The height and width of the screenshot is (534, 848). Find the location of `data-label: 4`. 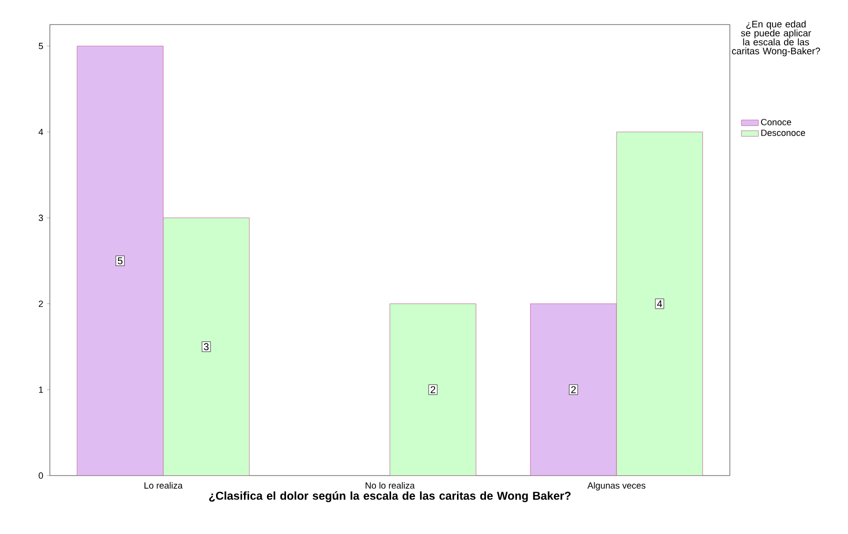

data-label: 4 is located at coordinates (659, 304).